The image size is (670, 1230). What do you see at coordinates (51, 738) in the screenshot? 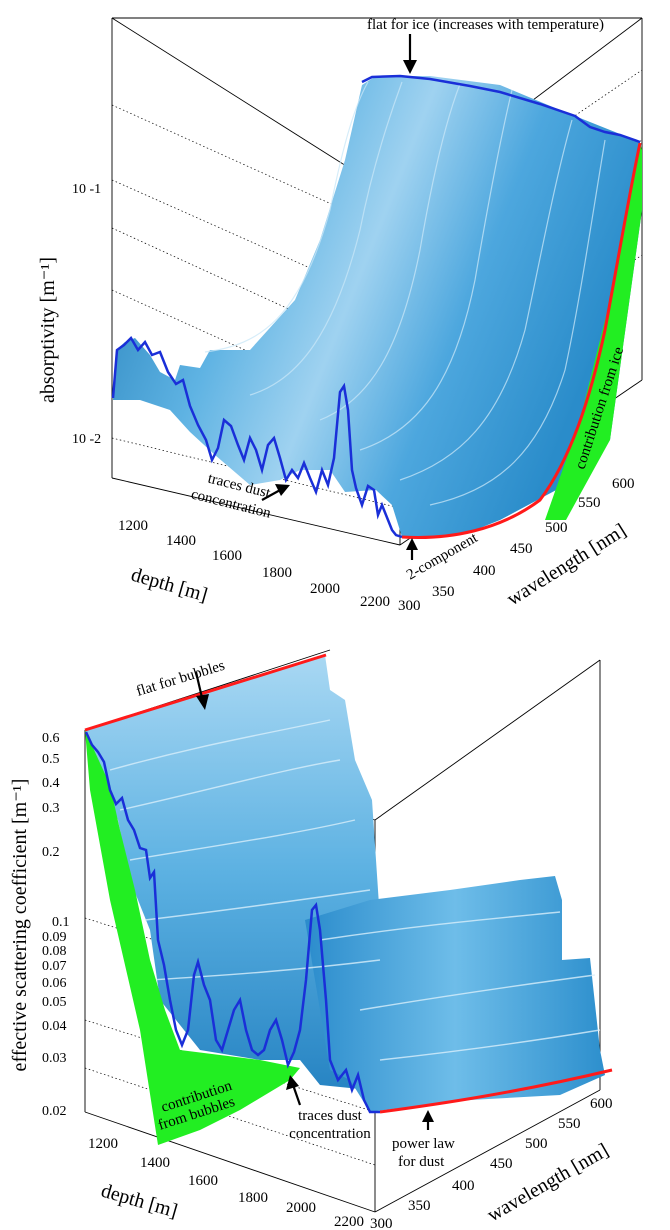
I see `z-tick-label: 0.6` at bounding box center [51, 738].